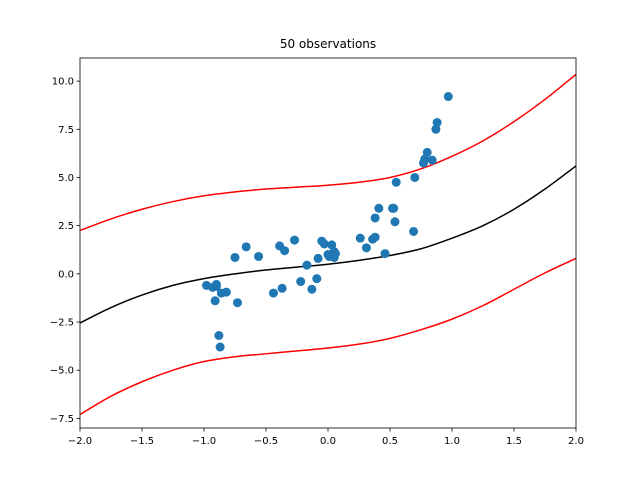  I want to click on y-axis: −7.5 −5.0 −2.5 0.0 2.5 5.0 7.5 10.0, so click(65, 251).